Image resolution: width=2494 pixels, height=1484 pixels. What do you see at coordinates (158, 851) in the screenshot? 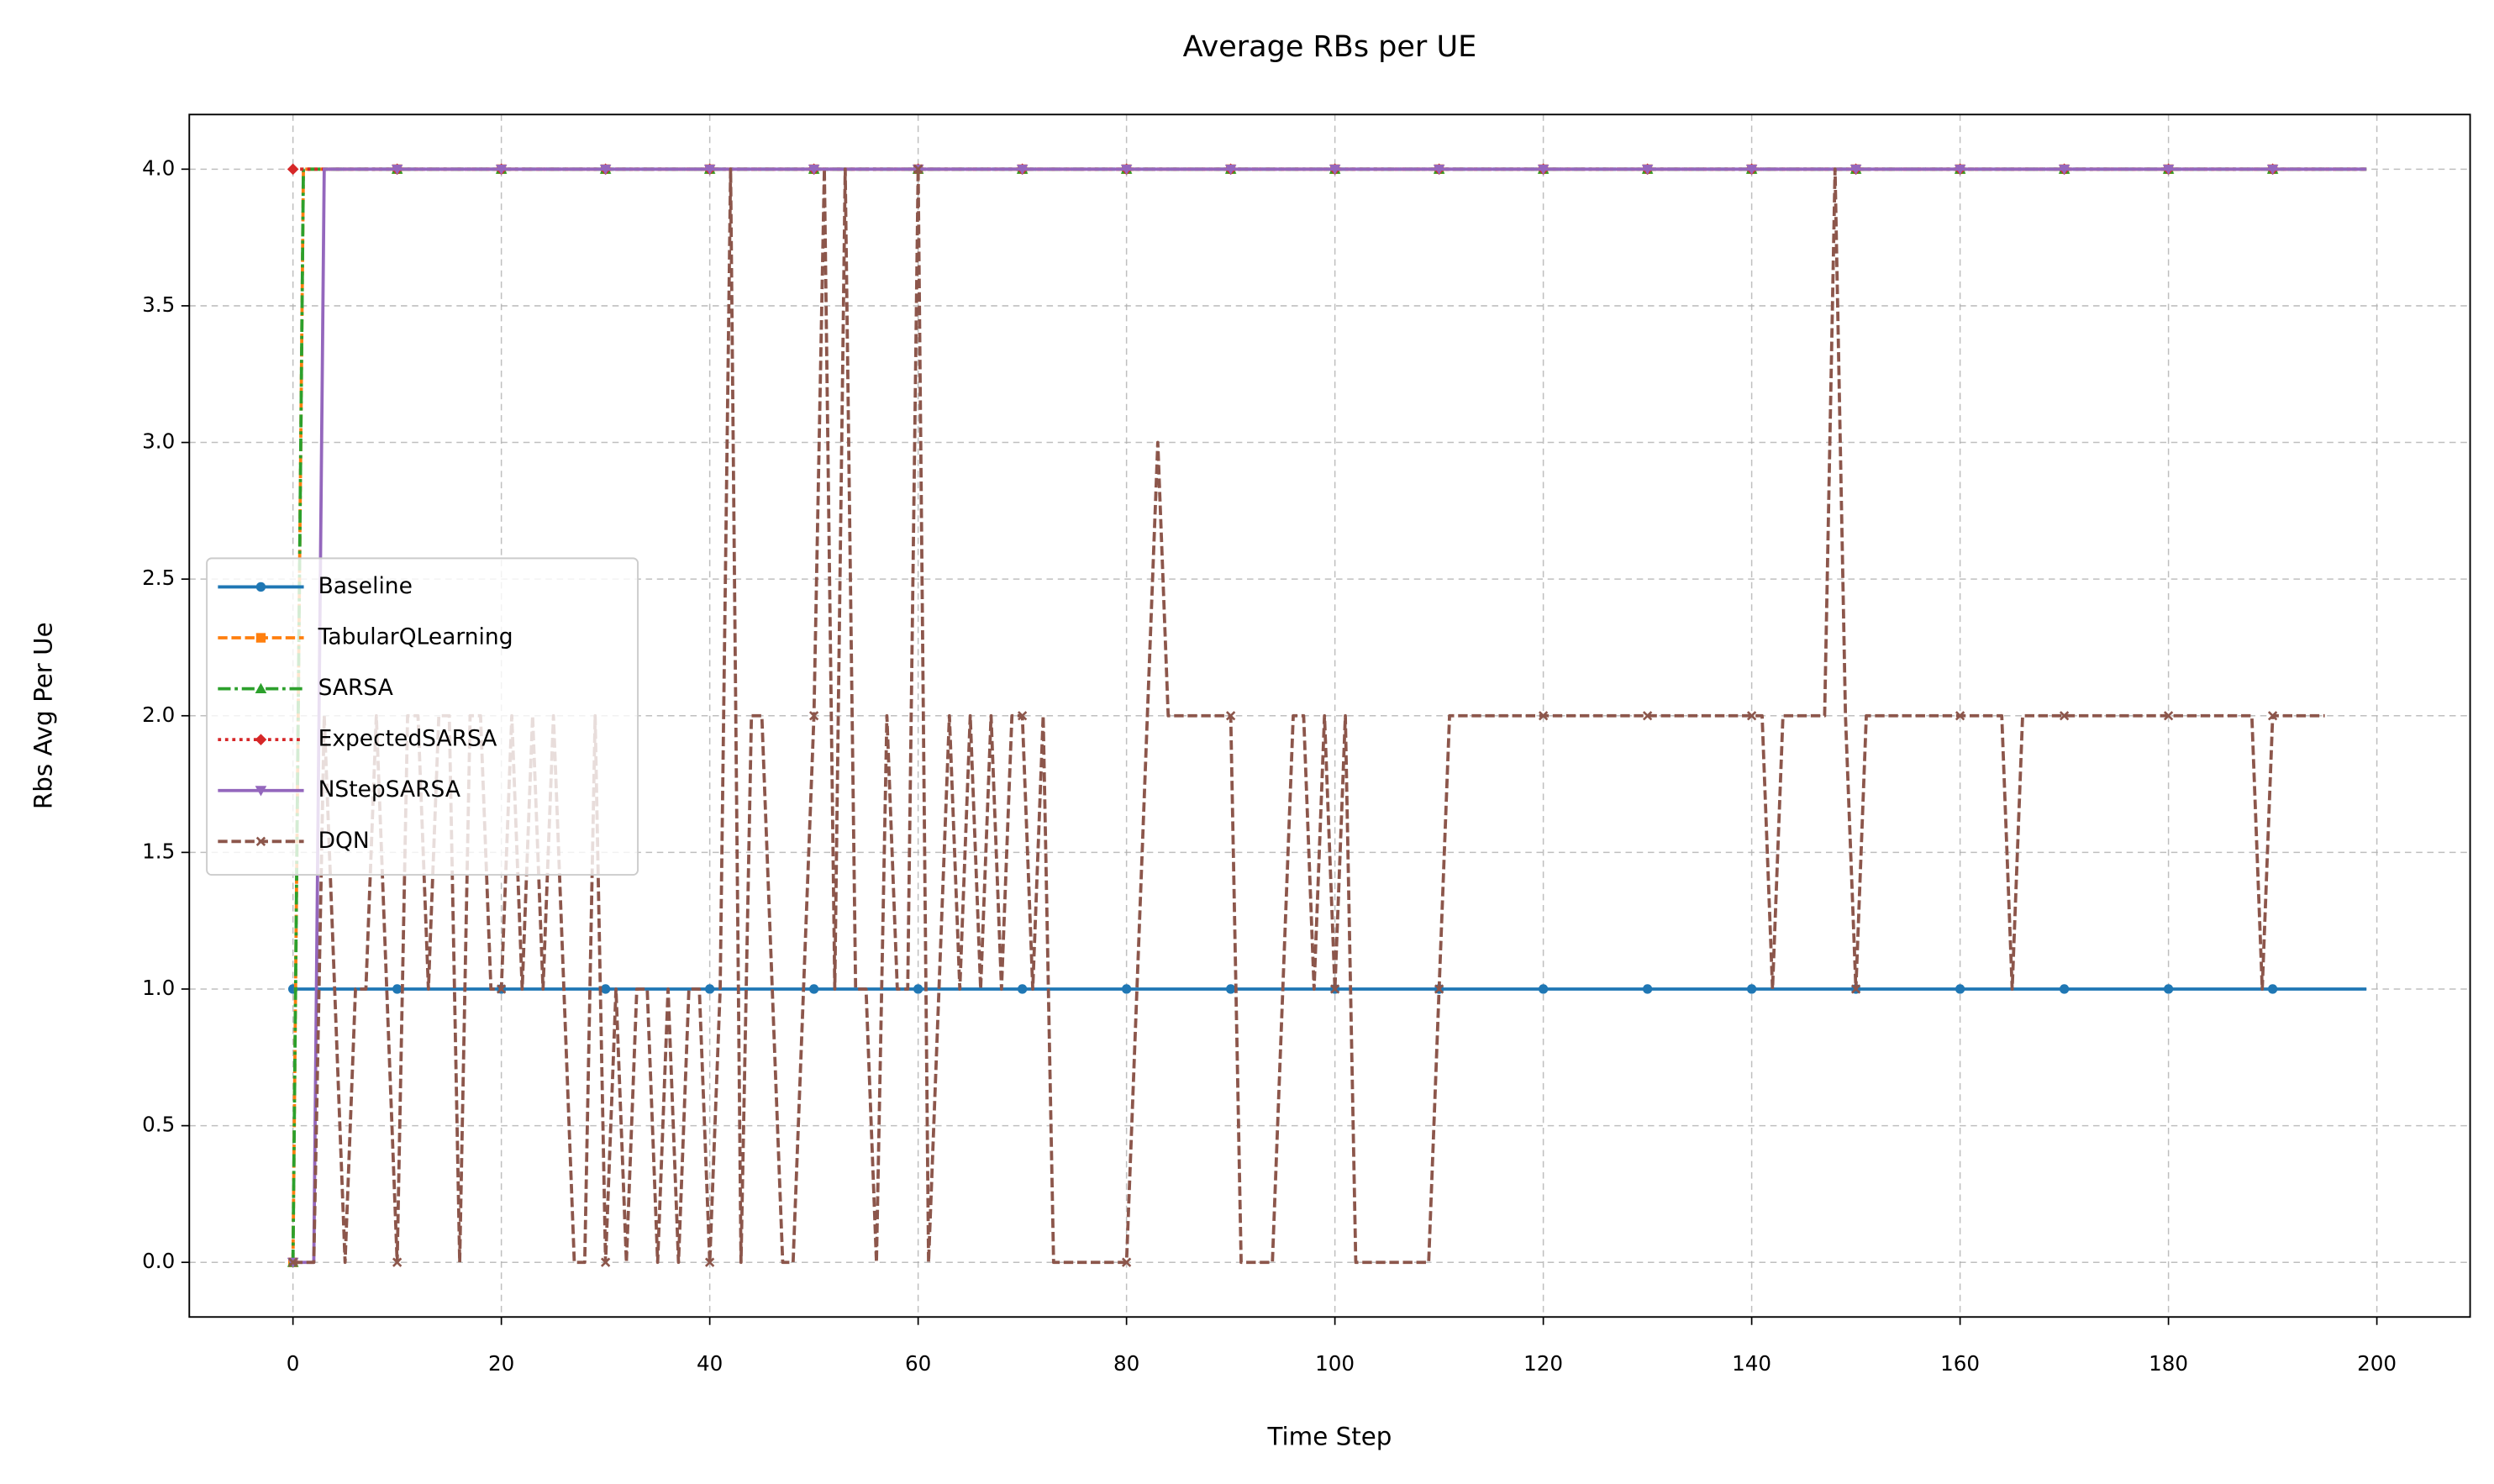
I see `y-tick-label: 1.5` at bounding box center [158, 851].